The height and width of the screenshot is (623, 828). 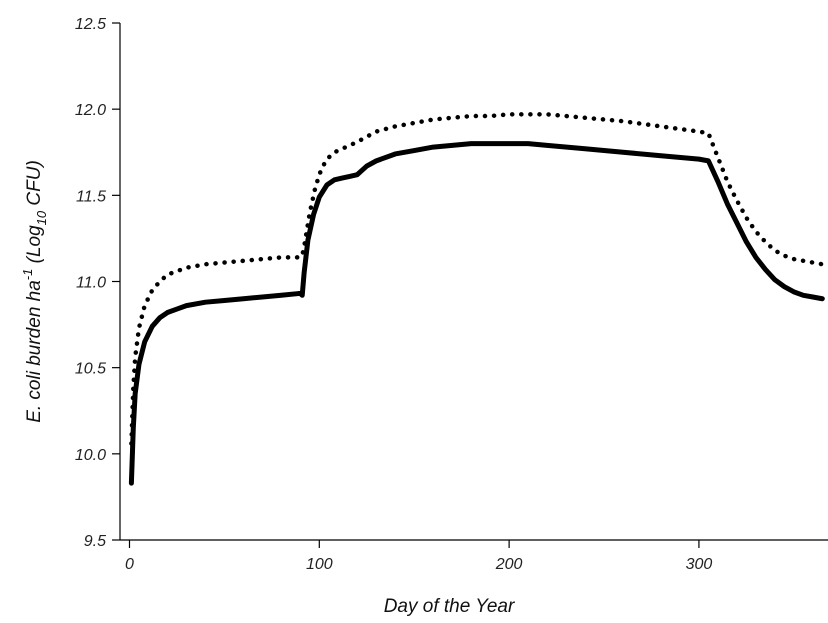 What do you see at coordinates (699, 564) in the screenshot?
I see `x-tick-label: 300` at bounding box center [699, 564].